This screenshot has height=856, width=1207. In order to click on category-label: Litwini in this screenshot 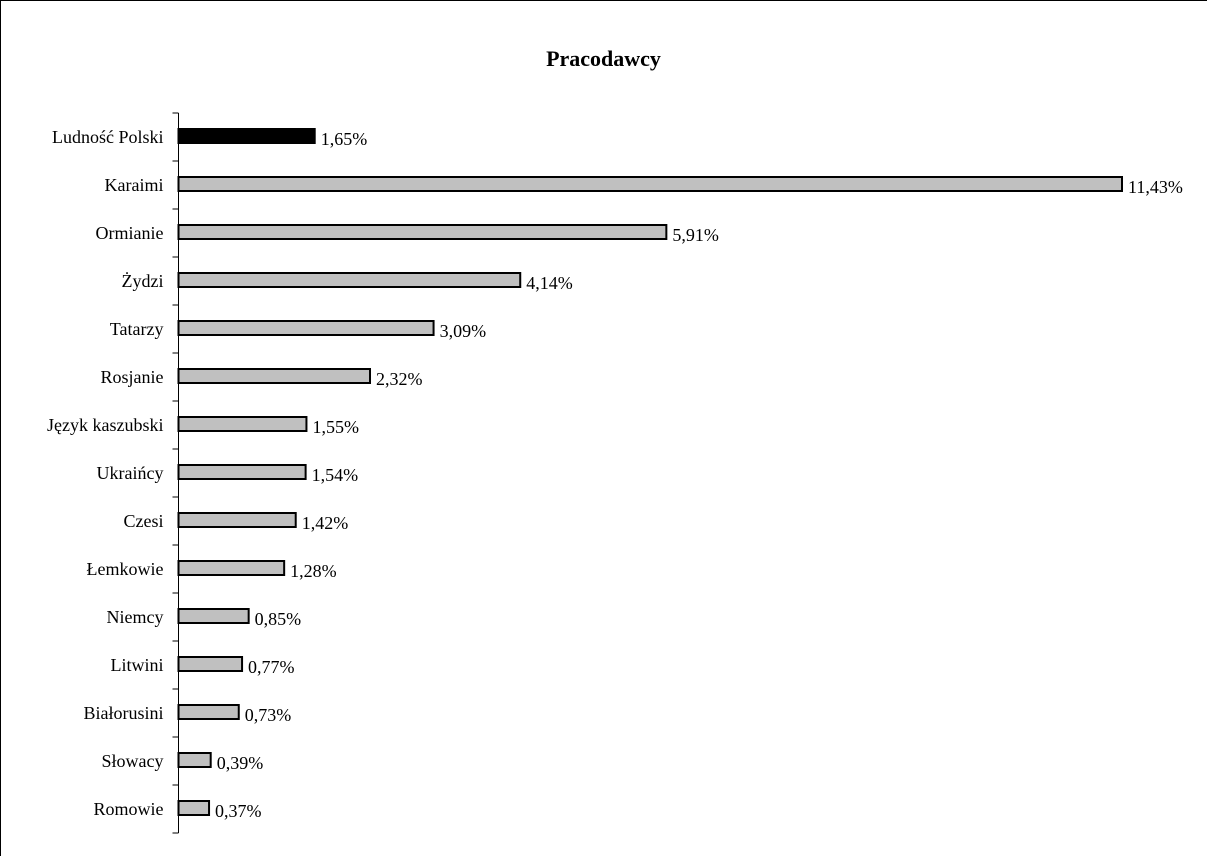, I will do `click(137, 665)`.